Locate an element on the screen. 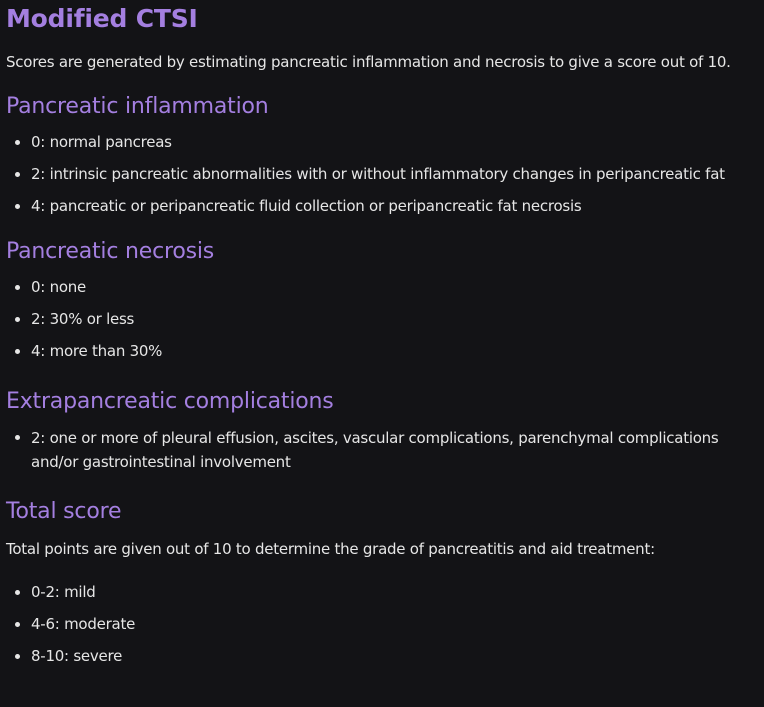 This screenshot has height=707, width=764. total-score-heading: Total score is located at coordinates (64, 511).